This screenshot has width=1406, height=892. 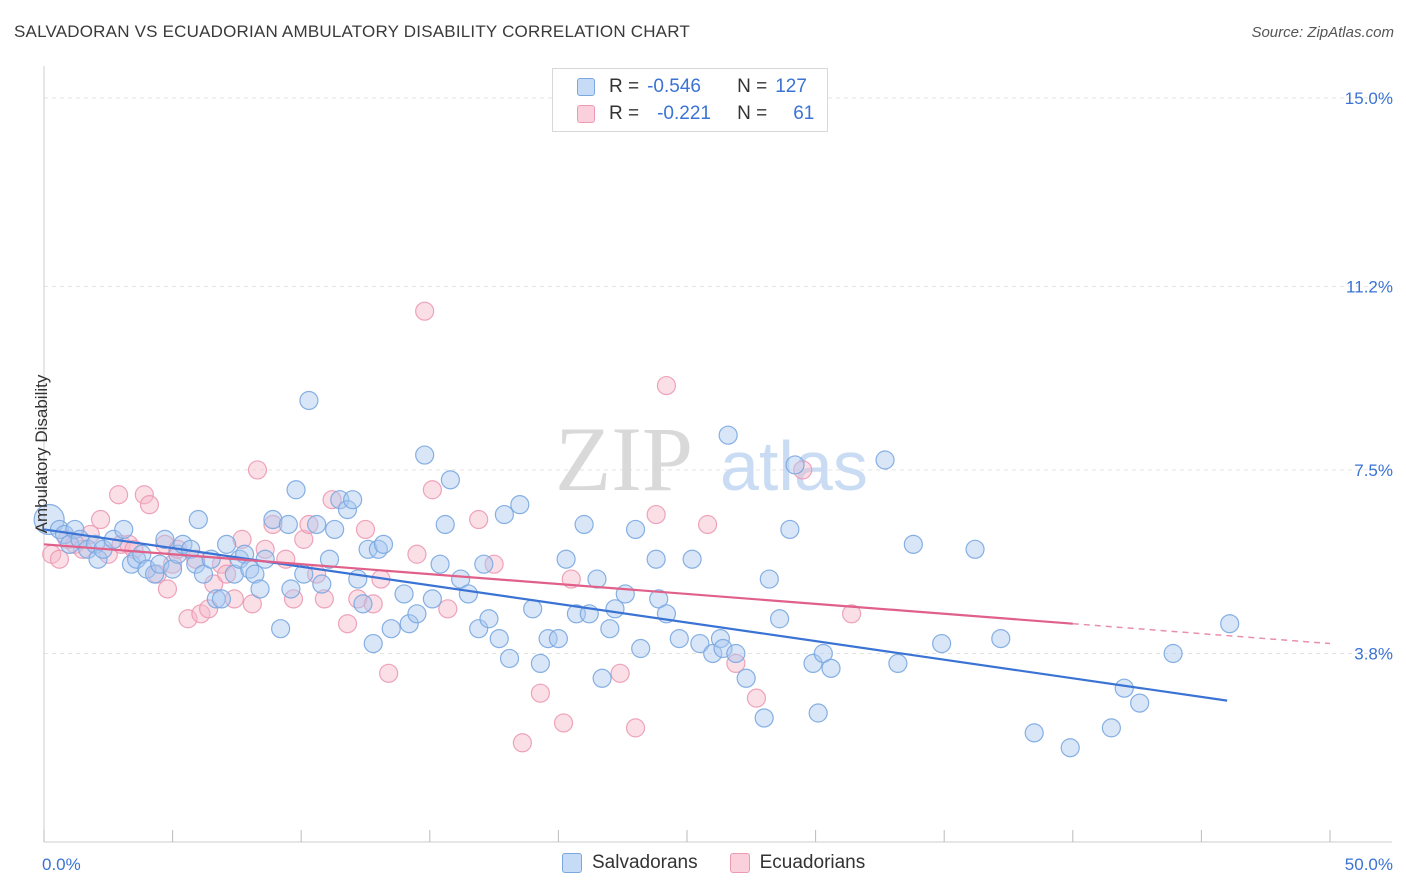 What do you see at coordinates (804, 113) in the screenshot?
I see `legend-n-value: 61` at bounding box center [804, 113].